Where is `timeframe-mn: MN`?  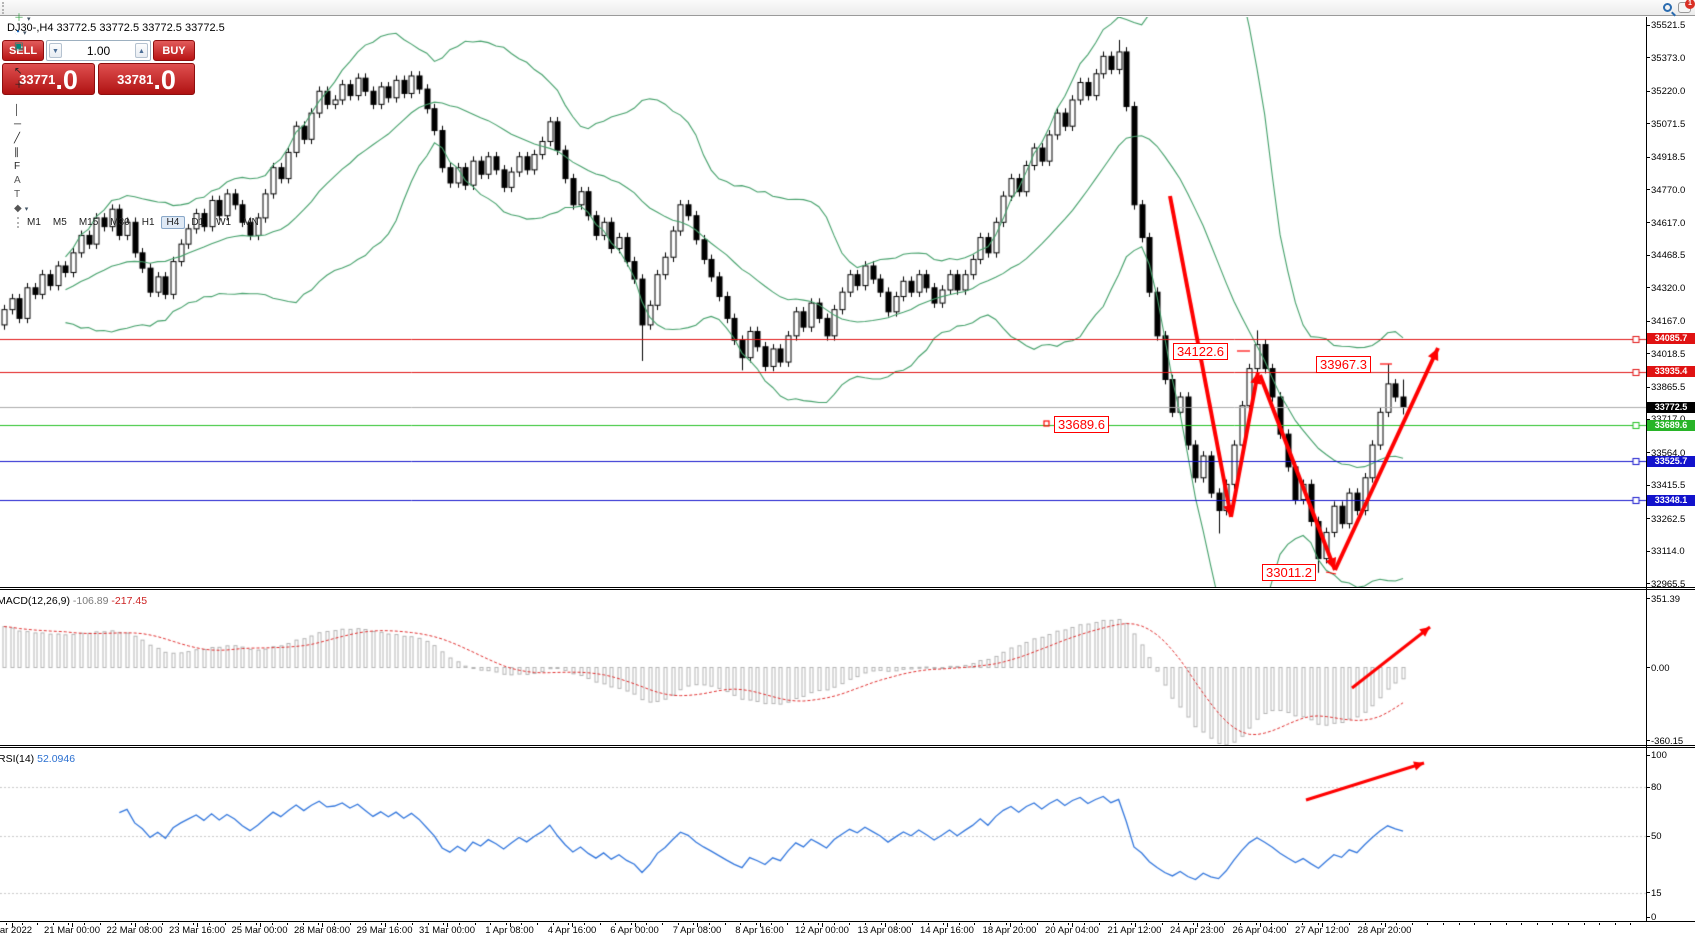
timeframe-mn: MN is located at coordinates (251, 222).